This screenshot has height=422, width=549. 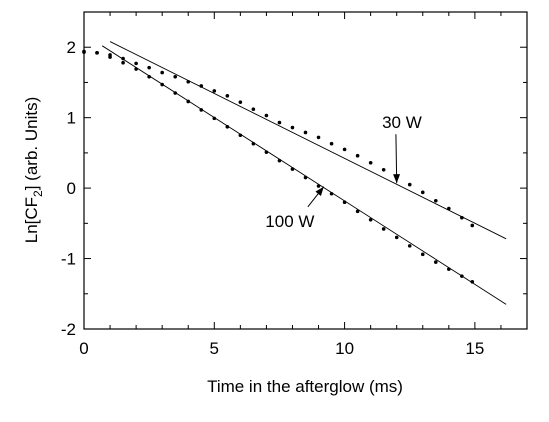 What do you see at coordinates (305, 386) in the screenshot?
I see `x-axis-label: Time in the afterglow (ms)` at bounding box center [305, 386].